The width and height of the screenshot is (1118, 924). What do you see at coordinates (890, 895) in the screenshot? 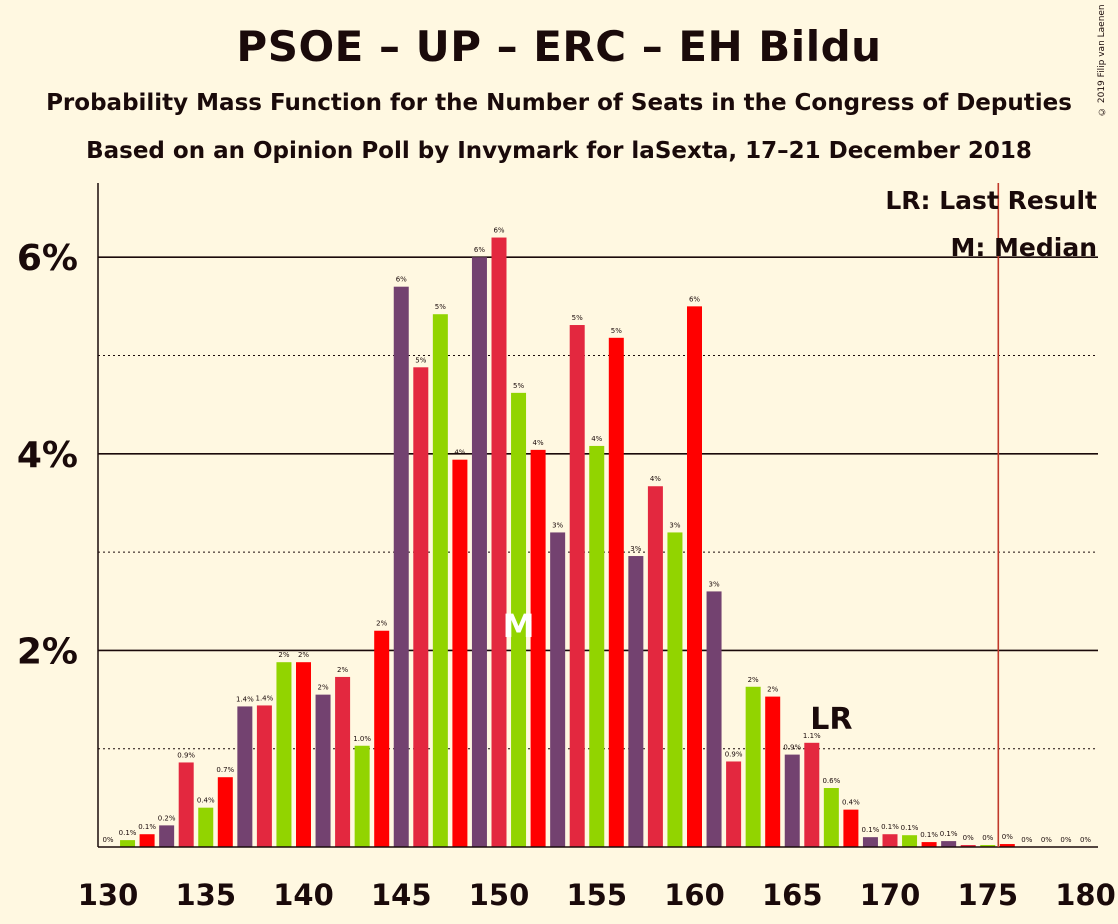
I see `x-tick-label: 170` at bounding box center [890, 895].